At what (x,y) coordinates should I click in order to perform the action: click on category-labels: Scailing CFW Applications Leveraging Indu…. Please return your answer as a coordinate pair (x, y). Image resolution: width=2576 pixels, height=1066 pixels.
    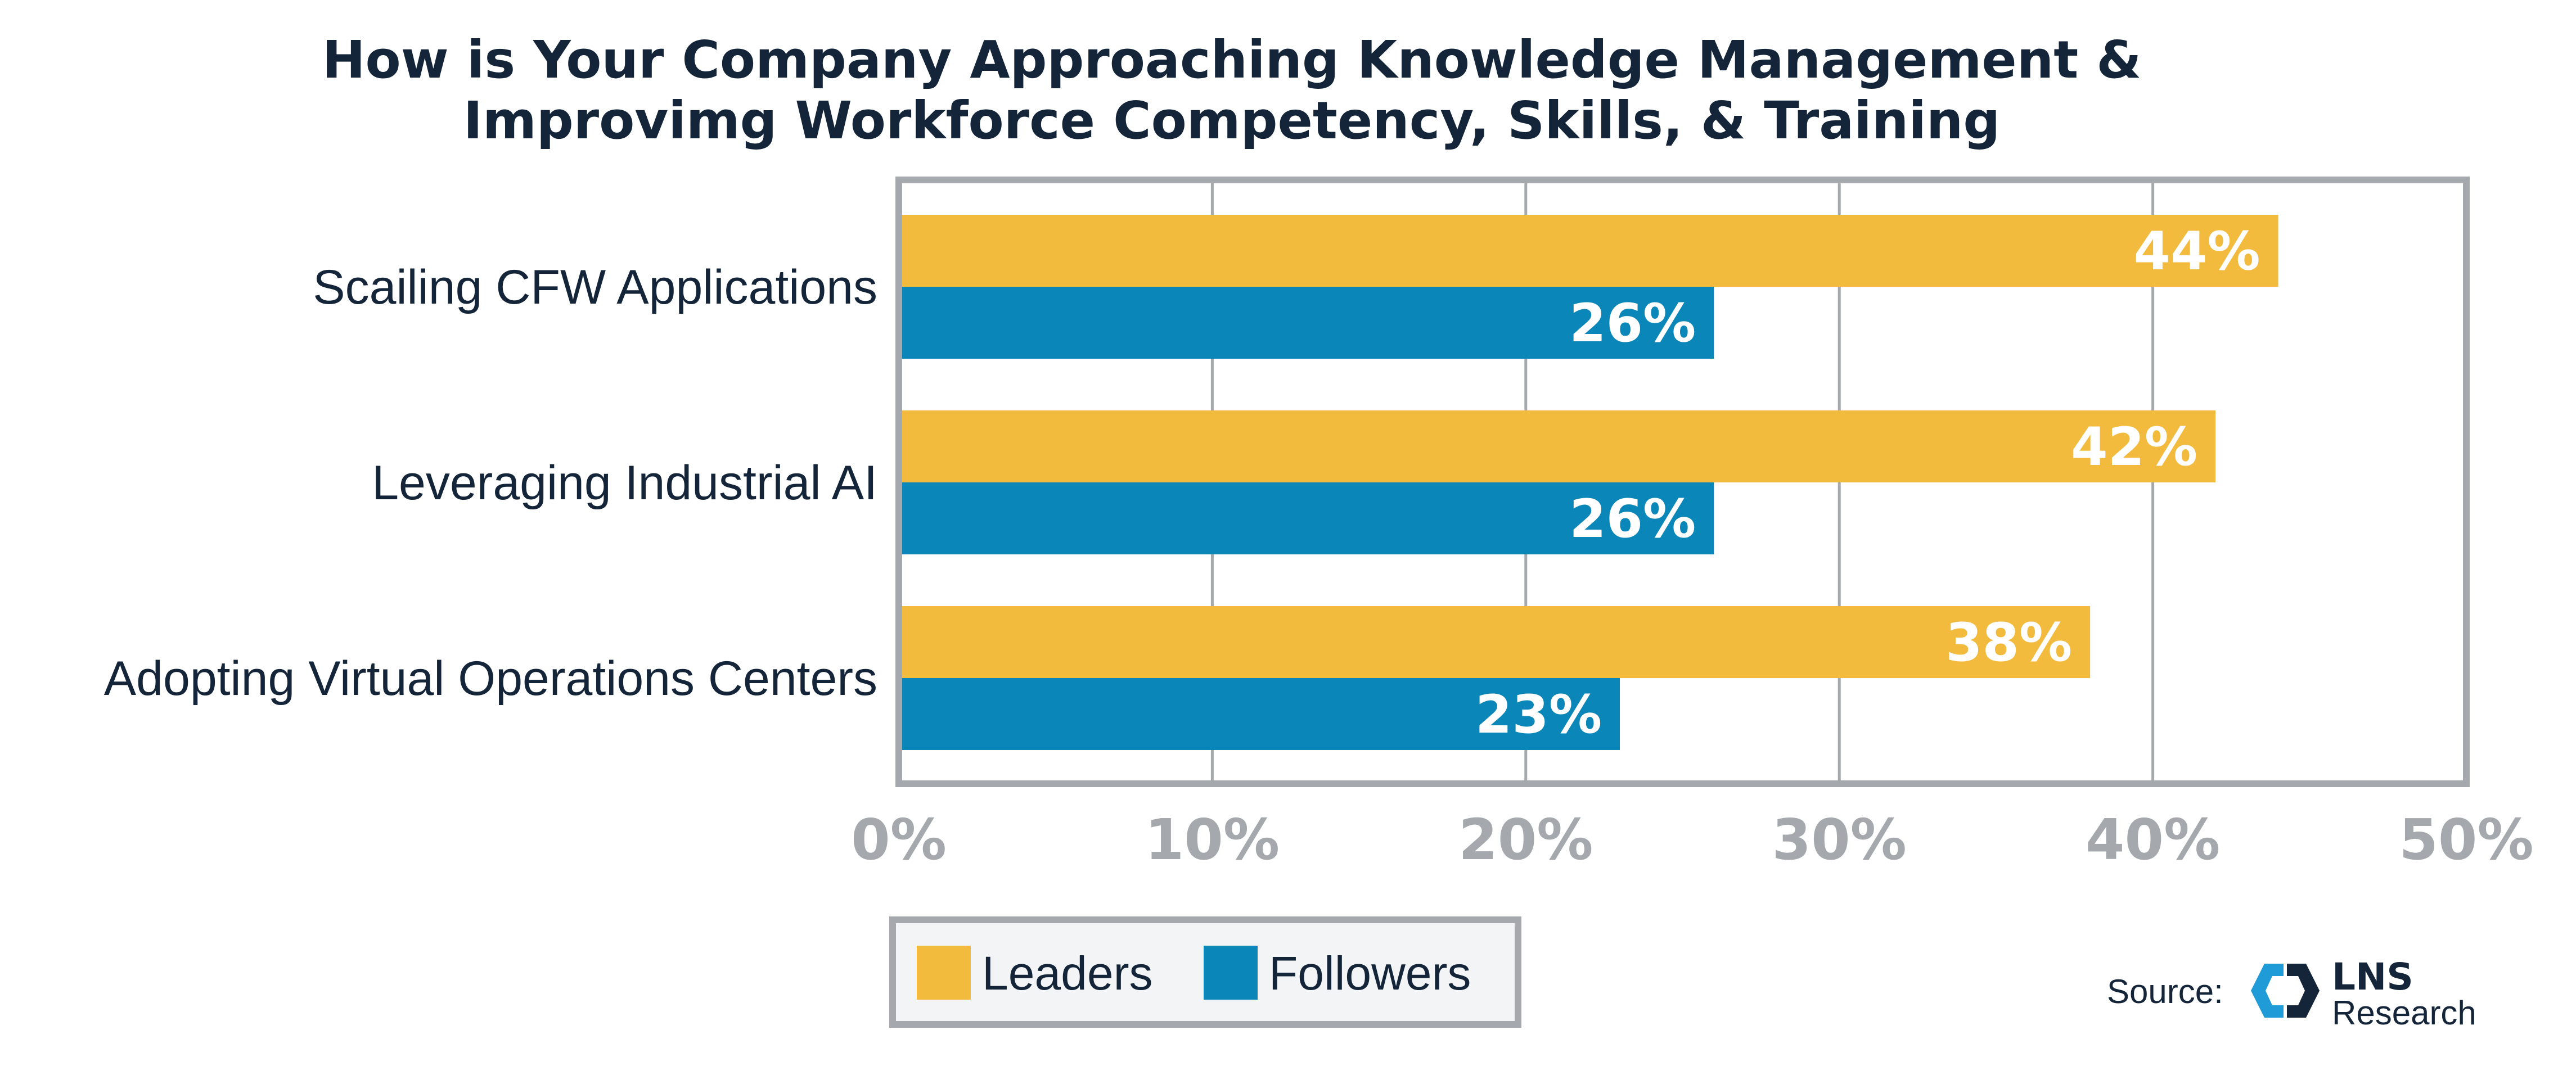
    Looking at the image, I should click on (491, 483).